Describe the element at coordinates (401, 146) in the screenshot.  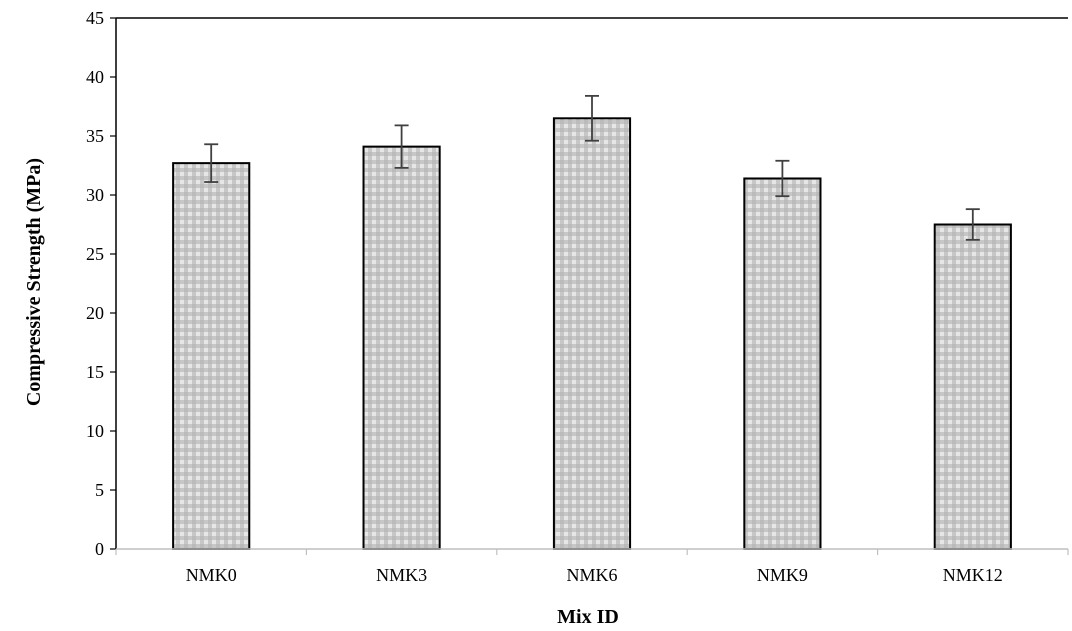
I see `error-bar-nmk3` at that location.